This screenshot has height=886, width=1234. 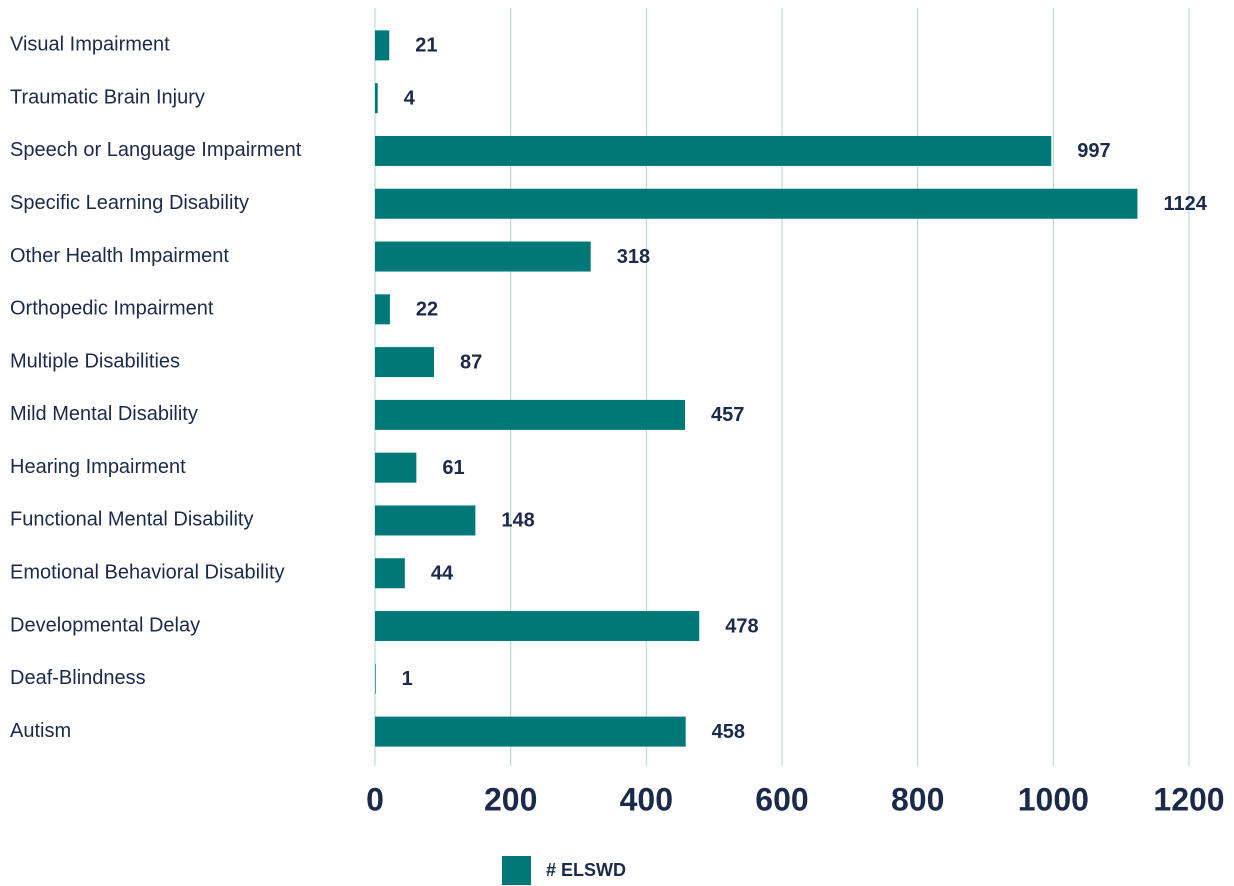 What do you see at coordinates (40, 731) in the screenshot?
I see `y-tick-label: Autism` at bounding box center [40, 731].